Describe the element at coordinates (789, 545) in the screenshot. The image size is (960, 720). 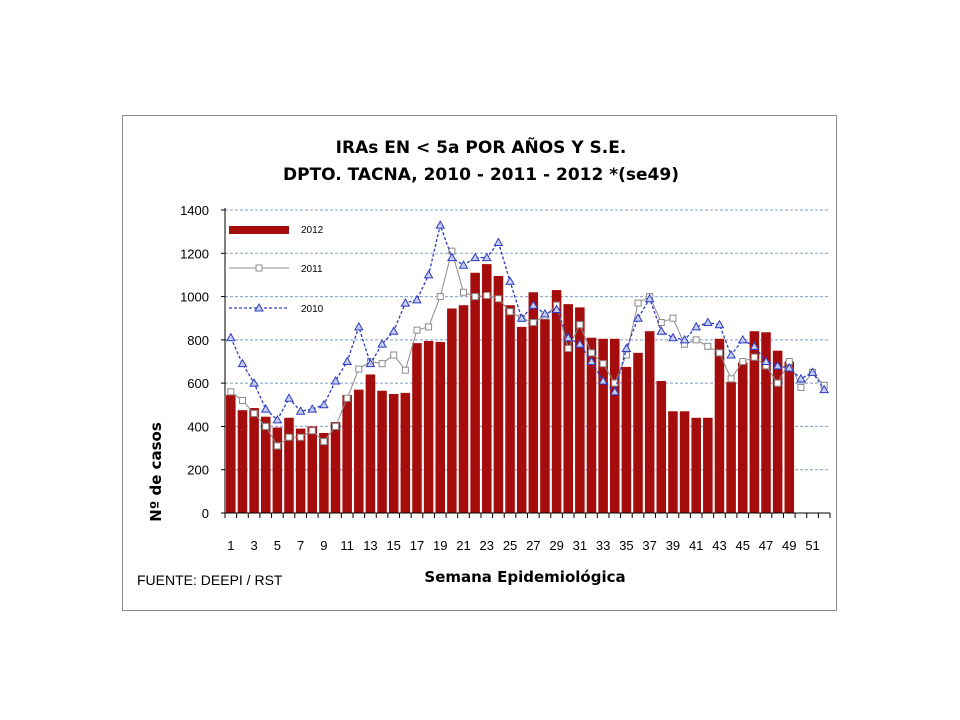
I see `x-tick-label: 49` at that location.